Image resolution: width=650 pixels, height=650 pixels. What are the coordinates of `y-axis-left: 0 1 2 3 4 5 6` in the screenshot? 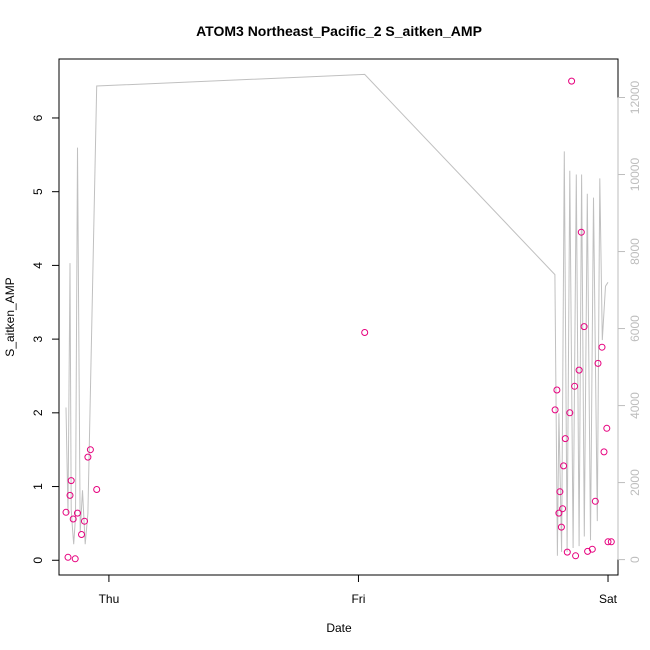 It's located at (45, 339).